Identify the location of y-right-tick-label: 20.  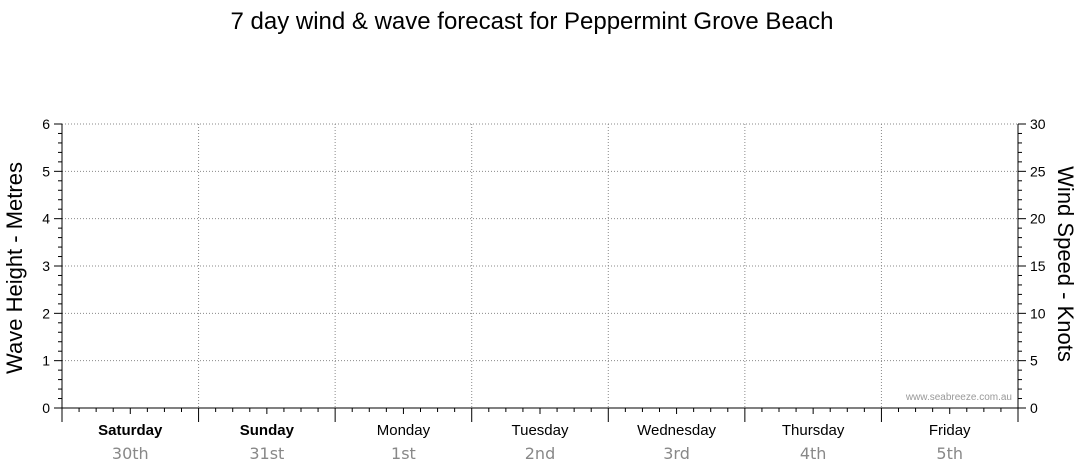
(1038, 219).